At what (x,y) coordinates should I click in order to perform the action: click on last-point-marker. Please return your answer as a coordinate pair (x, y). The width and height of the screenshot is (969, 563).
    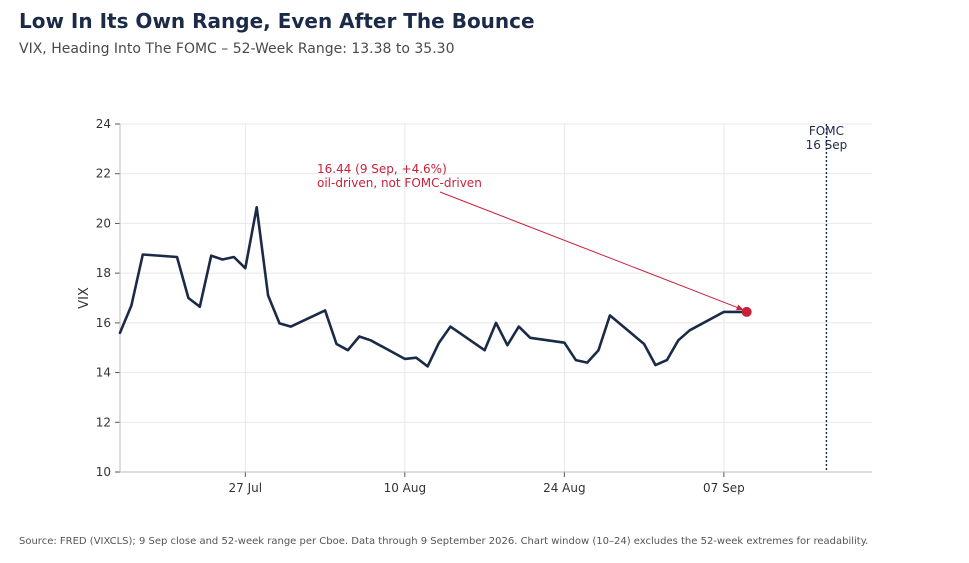
    Looking at the image, I should click on (746, 311).